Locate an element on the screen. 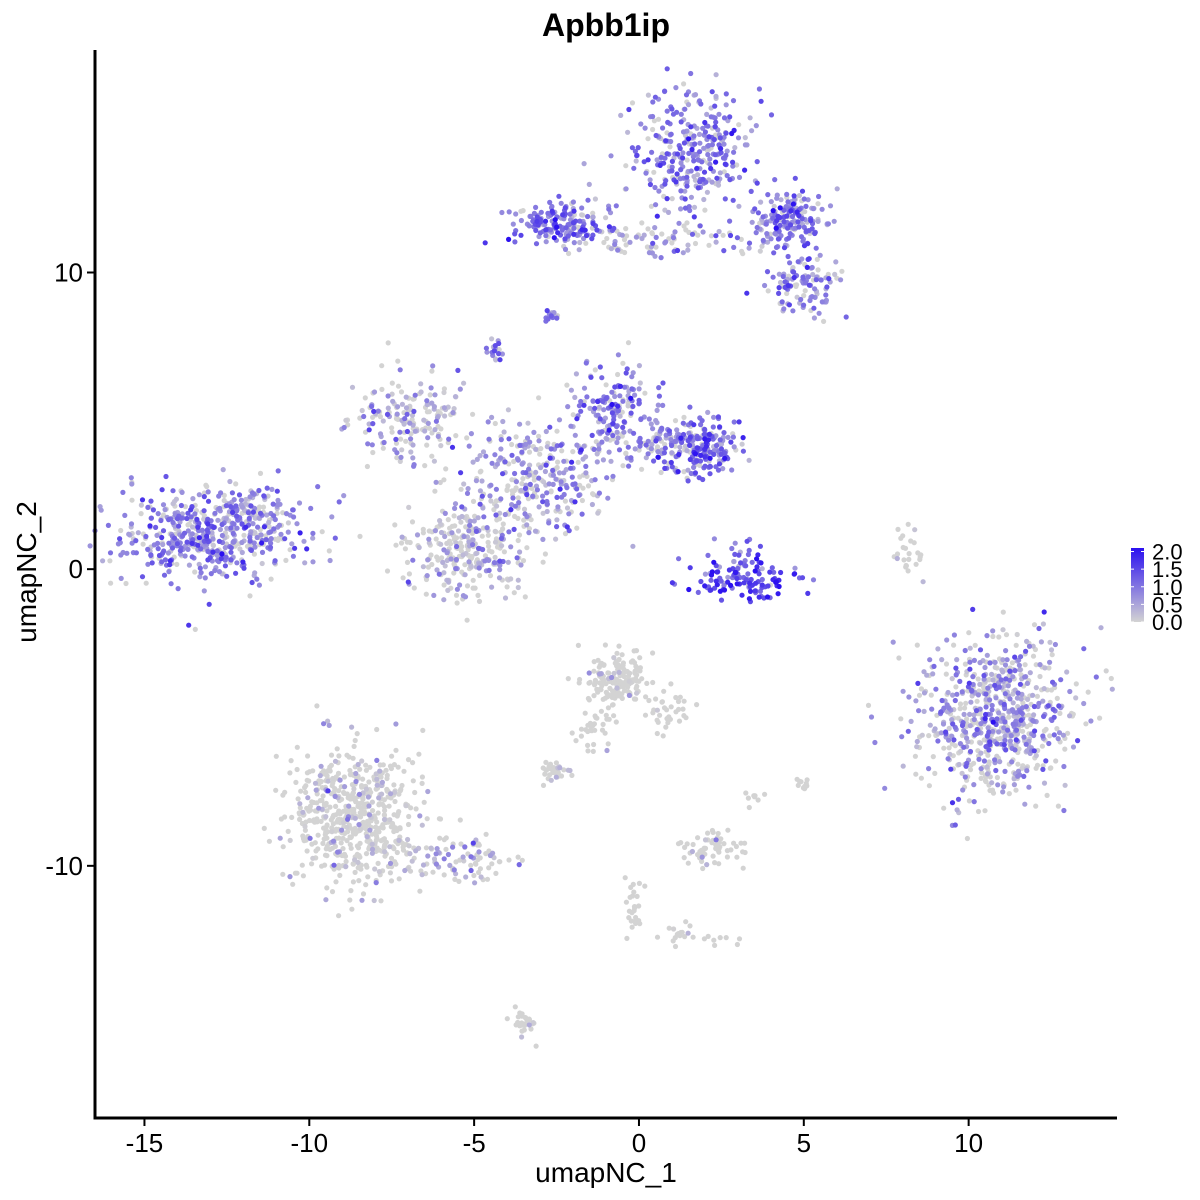 This screenshot has width=1200, height=1200. x-axis-ticks: -15 -10 -5 0 5 10 is located at coordinates (554, 1138).